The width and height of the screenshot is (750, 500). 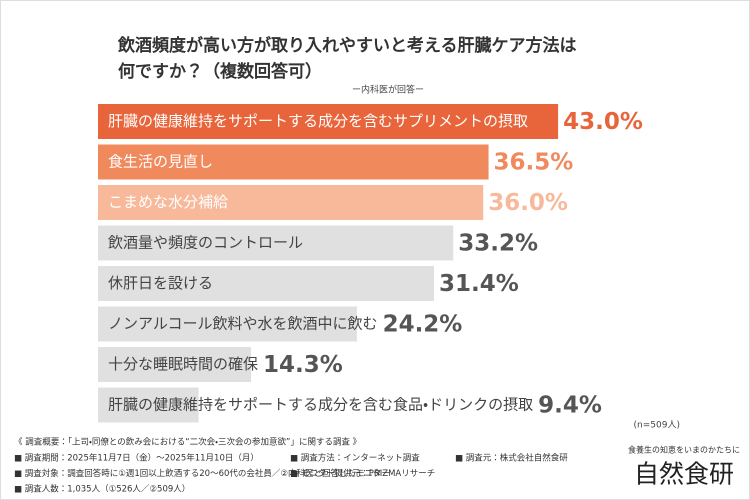 I want to click on footer-item: ■ 調査期間：2025年11月7日（金）～2025年11月10日（月）, so click(x=136, y=458).